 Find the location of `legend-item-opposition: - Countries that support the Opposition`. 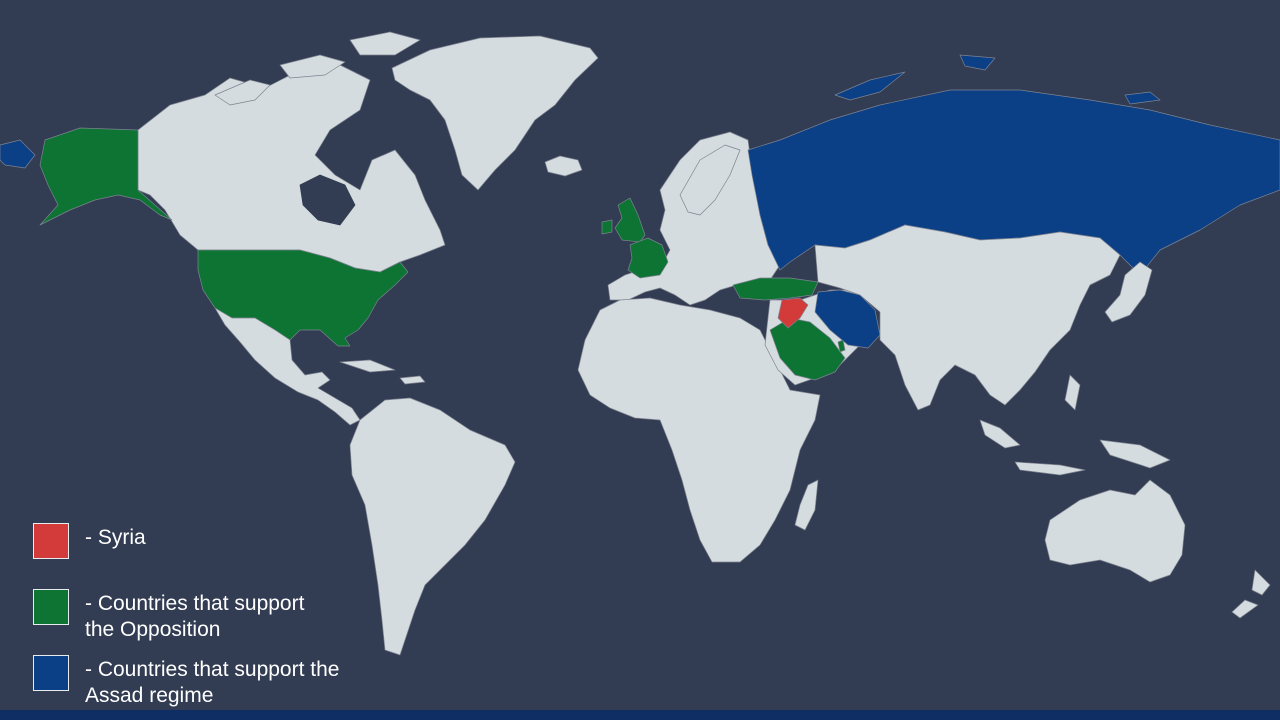

legend-item-opposition: - Countries that support the Opposition is located at coordinates (223, 622).